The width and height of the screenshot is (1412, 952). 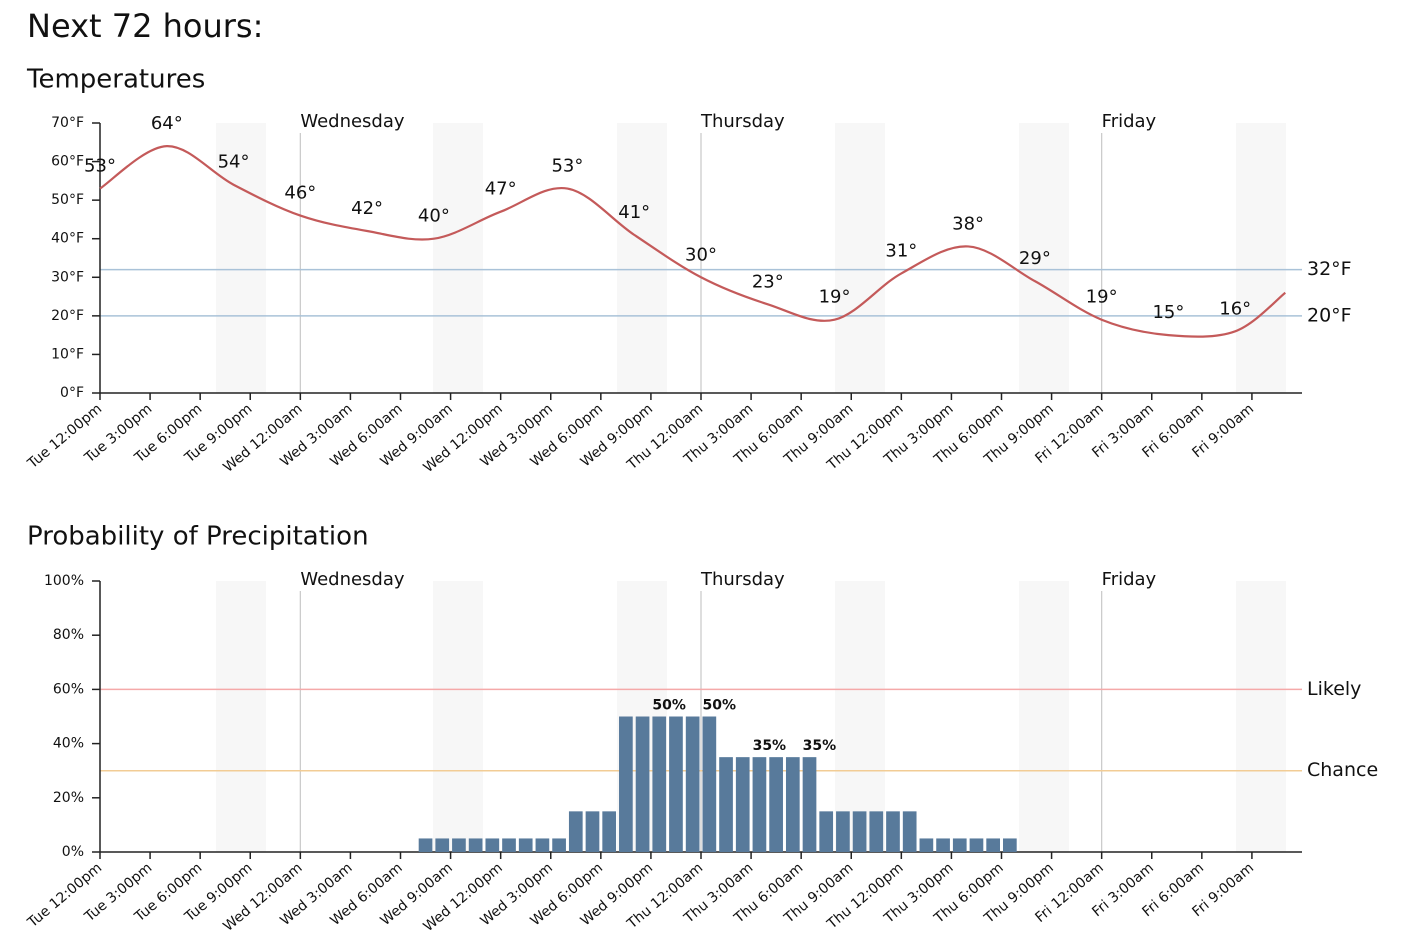 What do you see at coordinates (1334, 689) in the screenshot?
I see `reference-label: Likely` at bounding box center [1334, 689].